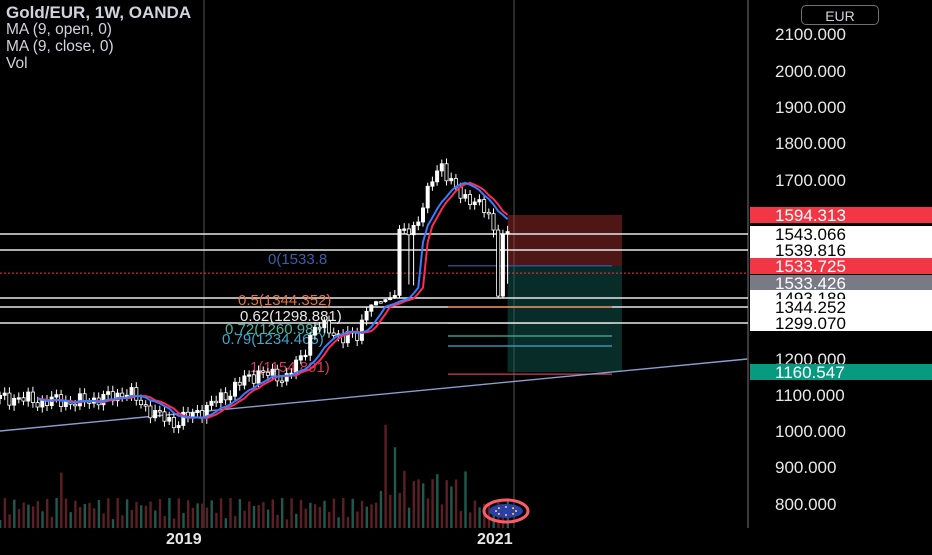  Describe the element at coordinates (810, 215) in the screenshot. I see `price-tag-label: 1594.313` at that location.